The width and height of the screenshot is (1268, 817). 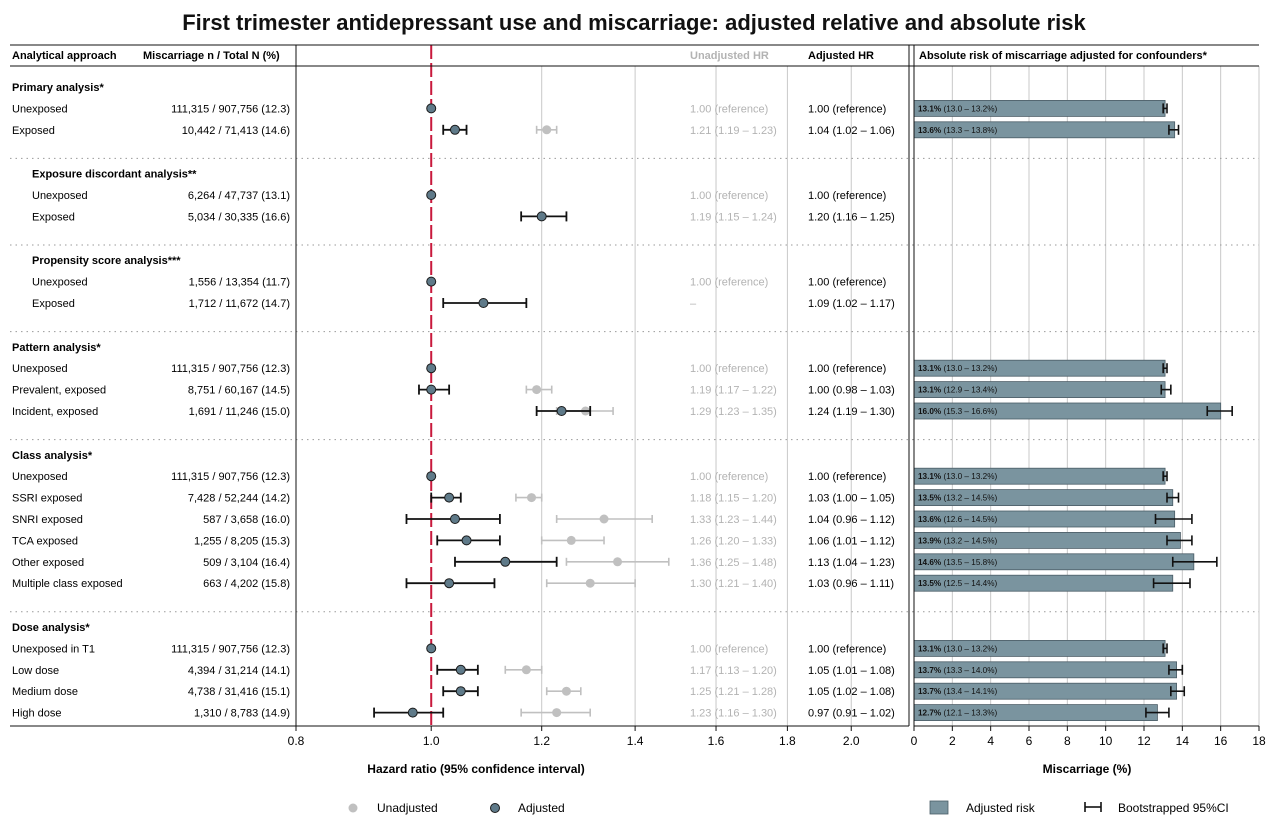 What do you see at coordinates (851, 541) in the screenshot?
I see `row-adjusted-hr: 1.06 (1.01 – 1.12)` at bounding box center [851, 541].